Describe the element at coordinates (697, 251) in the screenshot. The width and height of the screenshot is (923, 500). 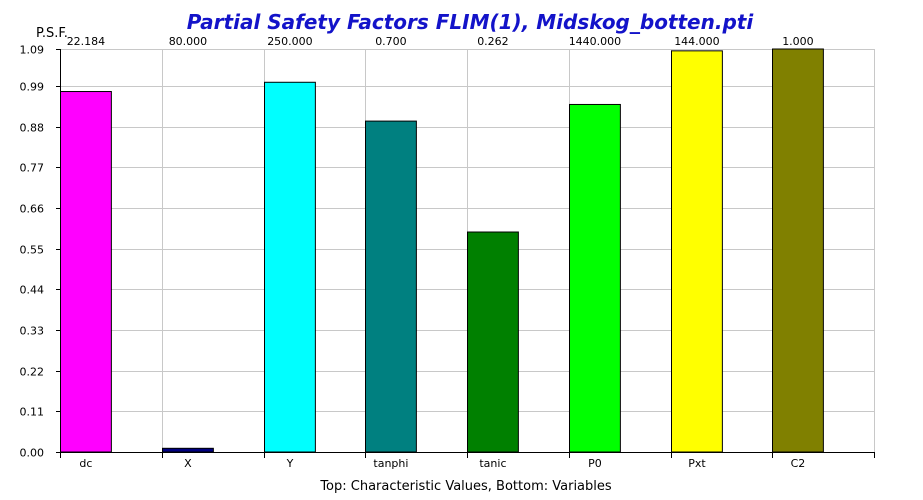
I see `bar-pxt` at that location.